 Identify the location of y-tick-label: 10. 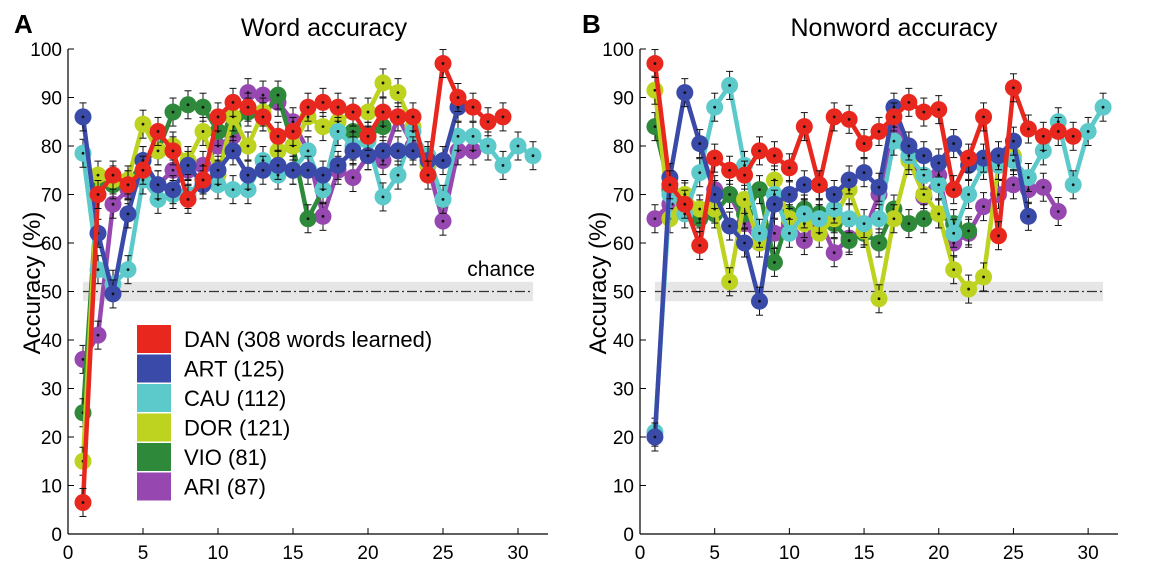
(51, 487).